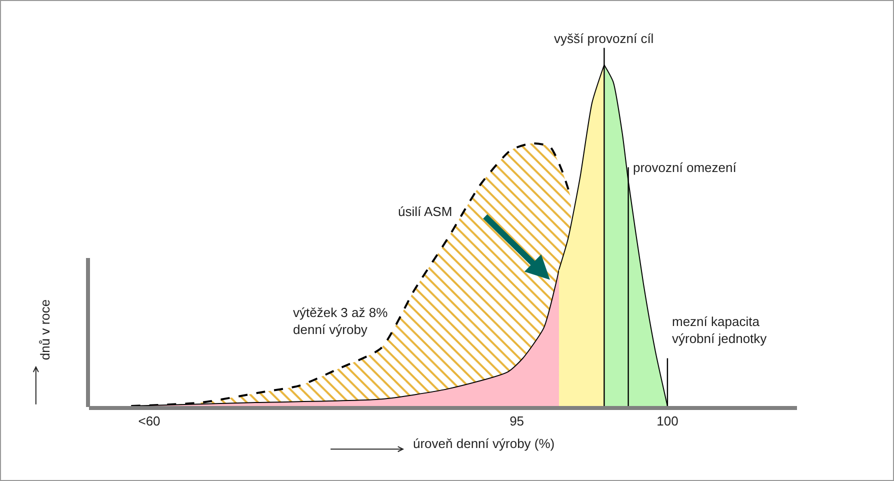 This screenshot has width=894, height=481. What do you see at coordinates (667, 421) in the screenshot?
I see `x-tick-label: 100` at bounding box center [667, 421].